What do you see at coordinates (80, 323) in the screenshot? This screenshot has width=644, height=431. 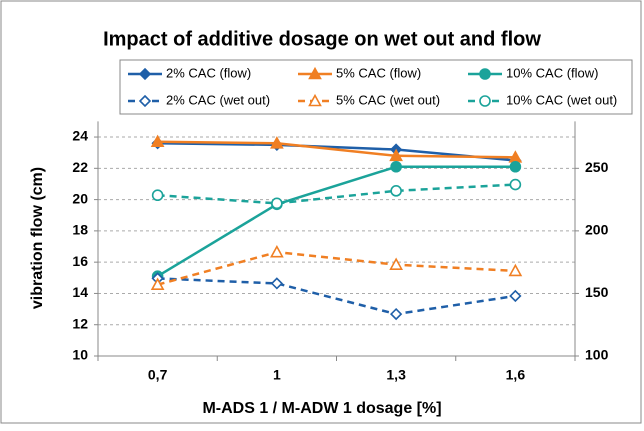 I see `y-tick-label: 12` at bounding box center [80, 323].